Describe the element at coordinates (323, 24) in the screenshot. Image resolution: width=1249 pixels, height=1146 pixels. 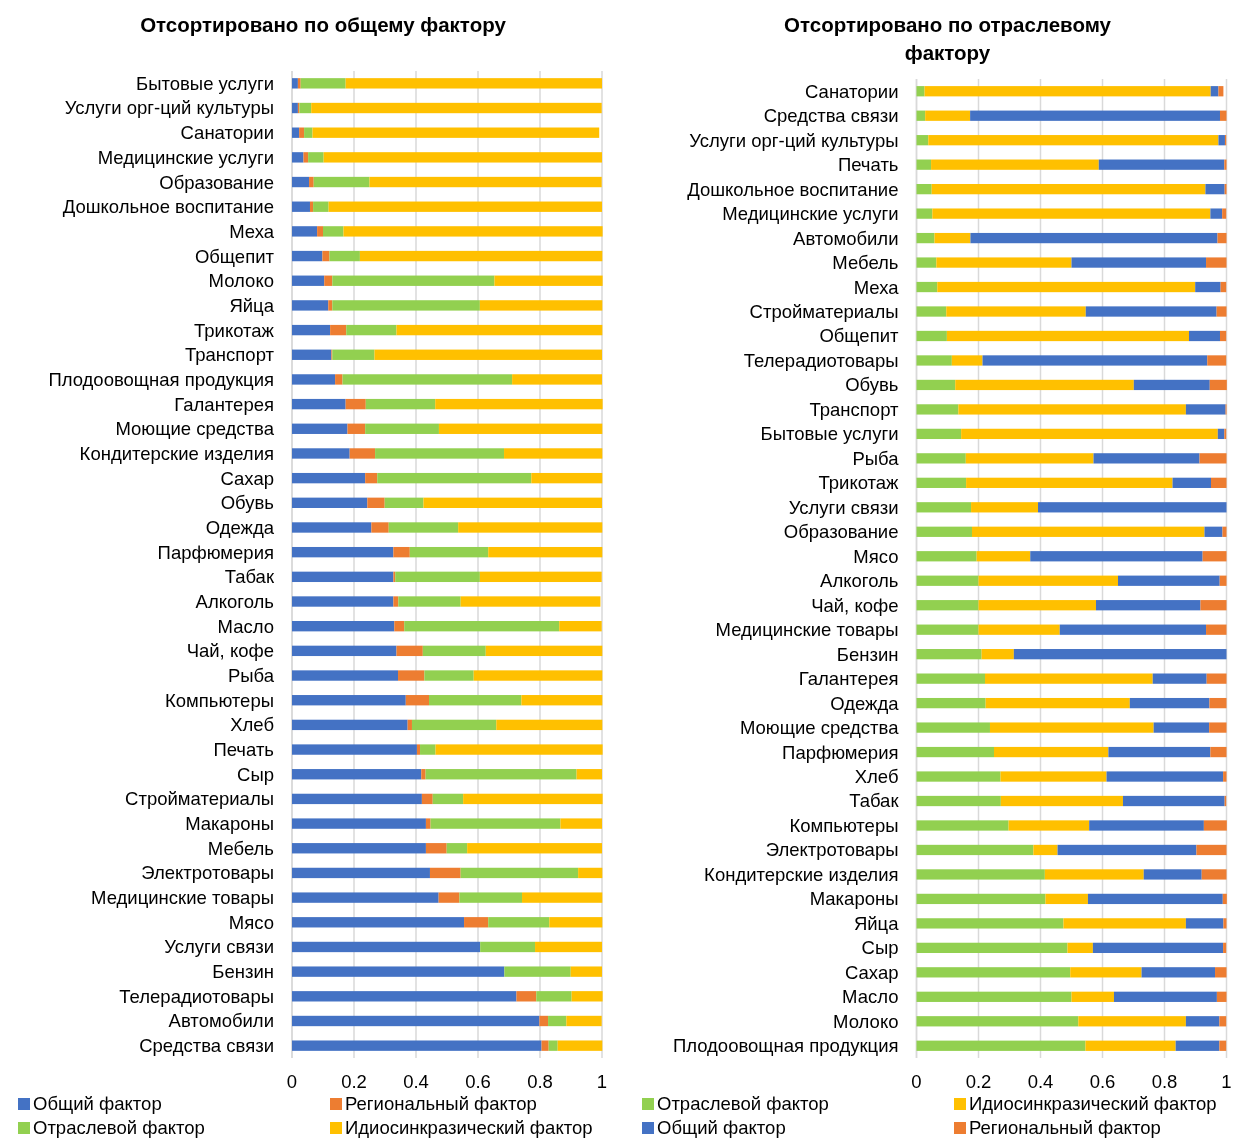
I see `chart-title: Отсортировано по общему фактору` at that location.